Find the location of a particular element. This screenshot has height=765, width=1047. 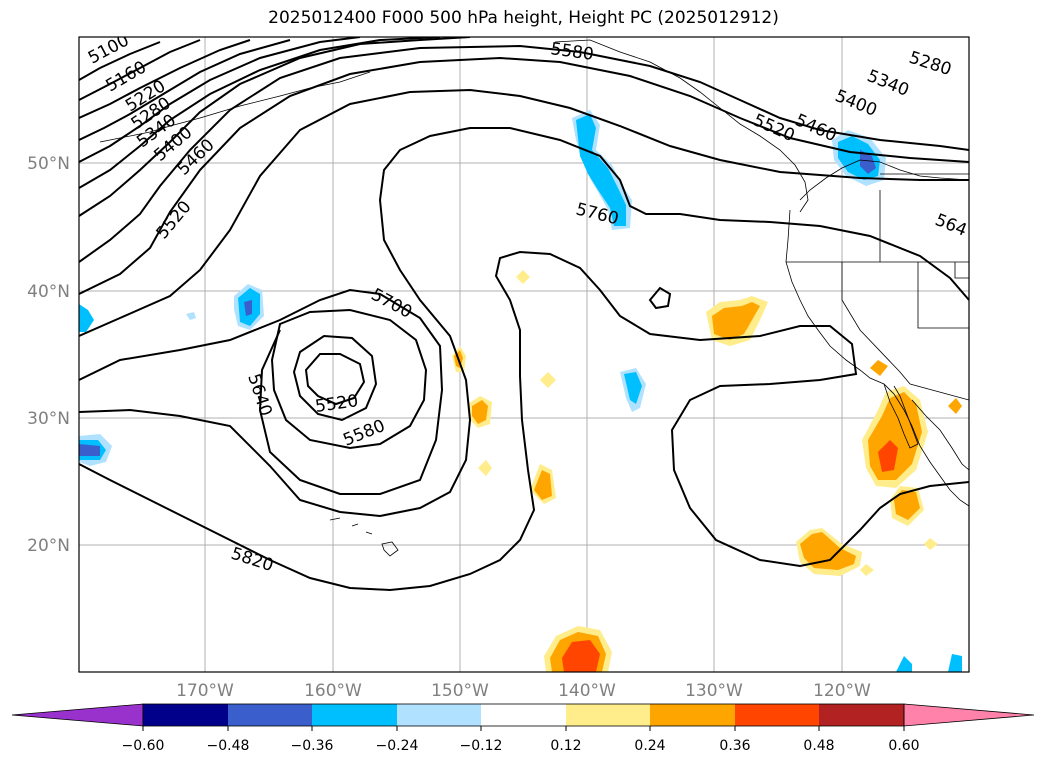

colorbar-tick-label: −0.60 is located at coordinates (143, 746).